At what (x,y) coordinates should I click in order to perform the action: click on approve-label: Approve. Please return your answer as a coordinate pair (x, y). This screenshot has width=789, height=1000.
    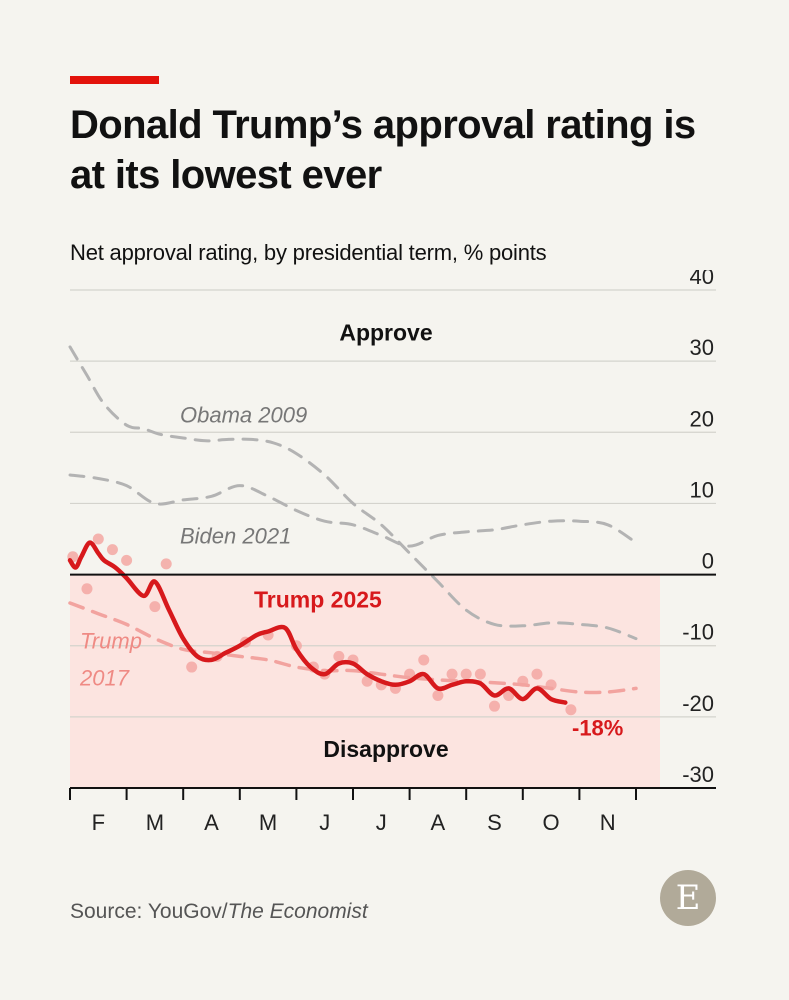
    Looking at the image, I should click on (385, 333).